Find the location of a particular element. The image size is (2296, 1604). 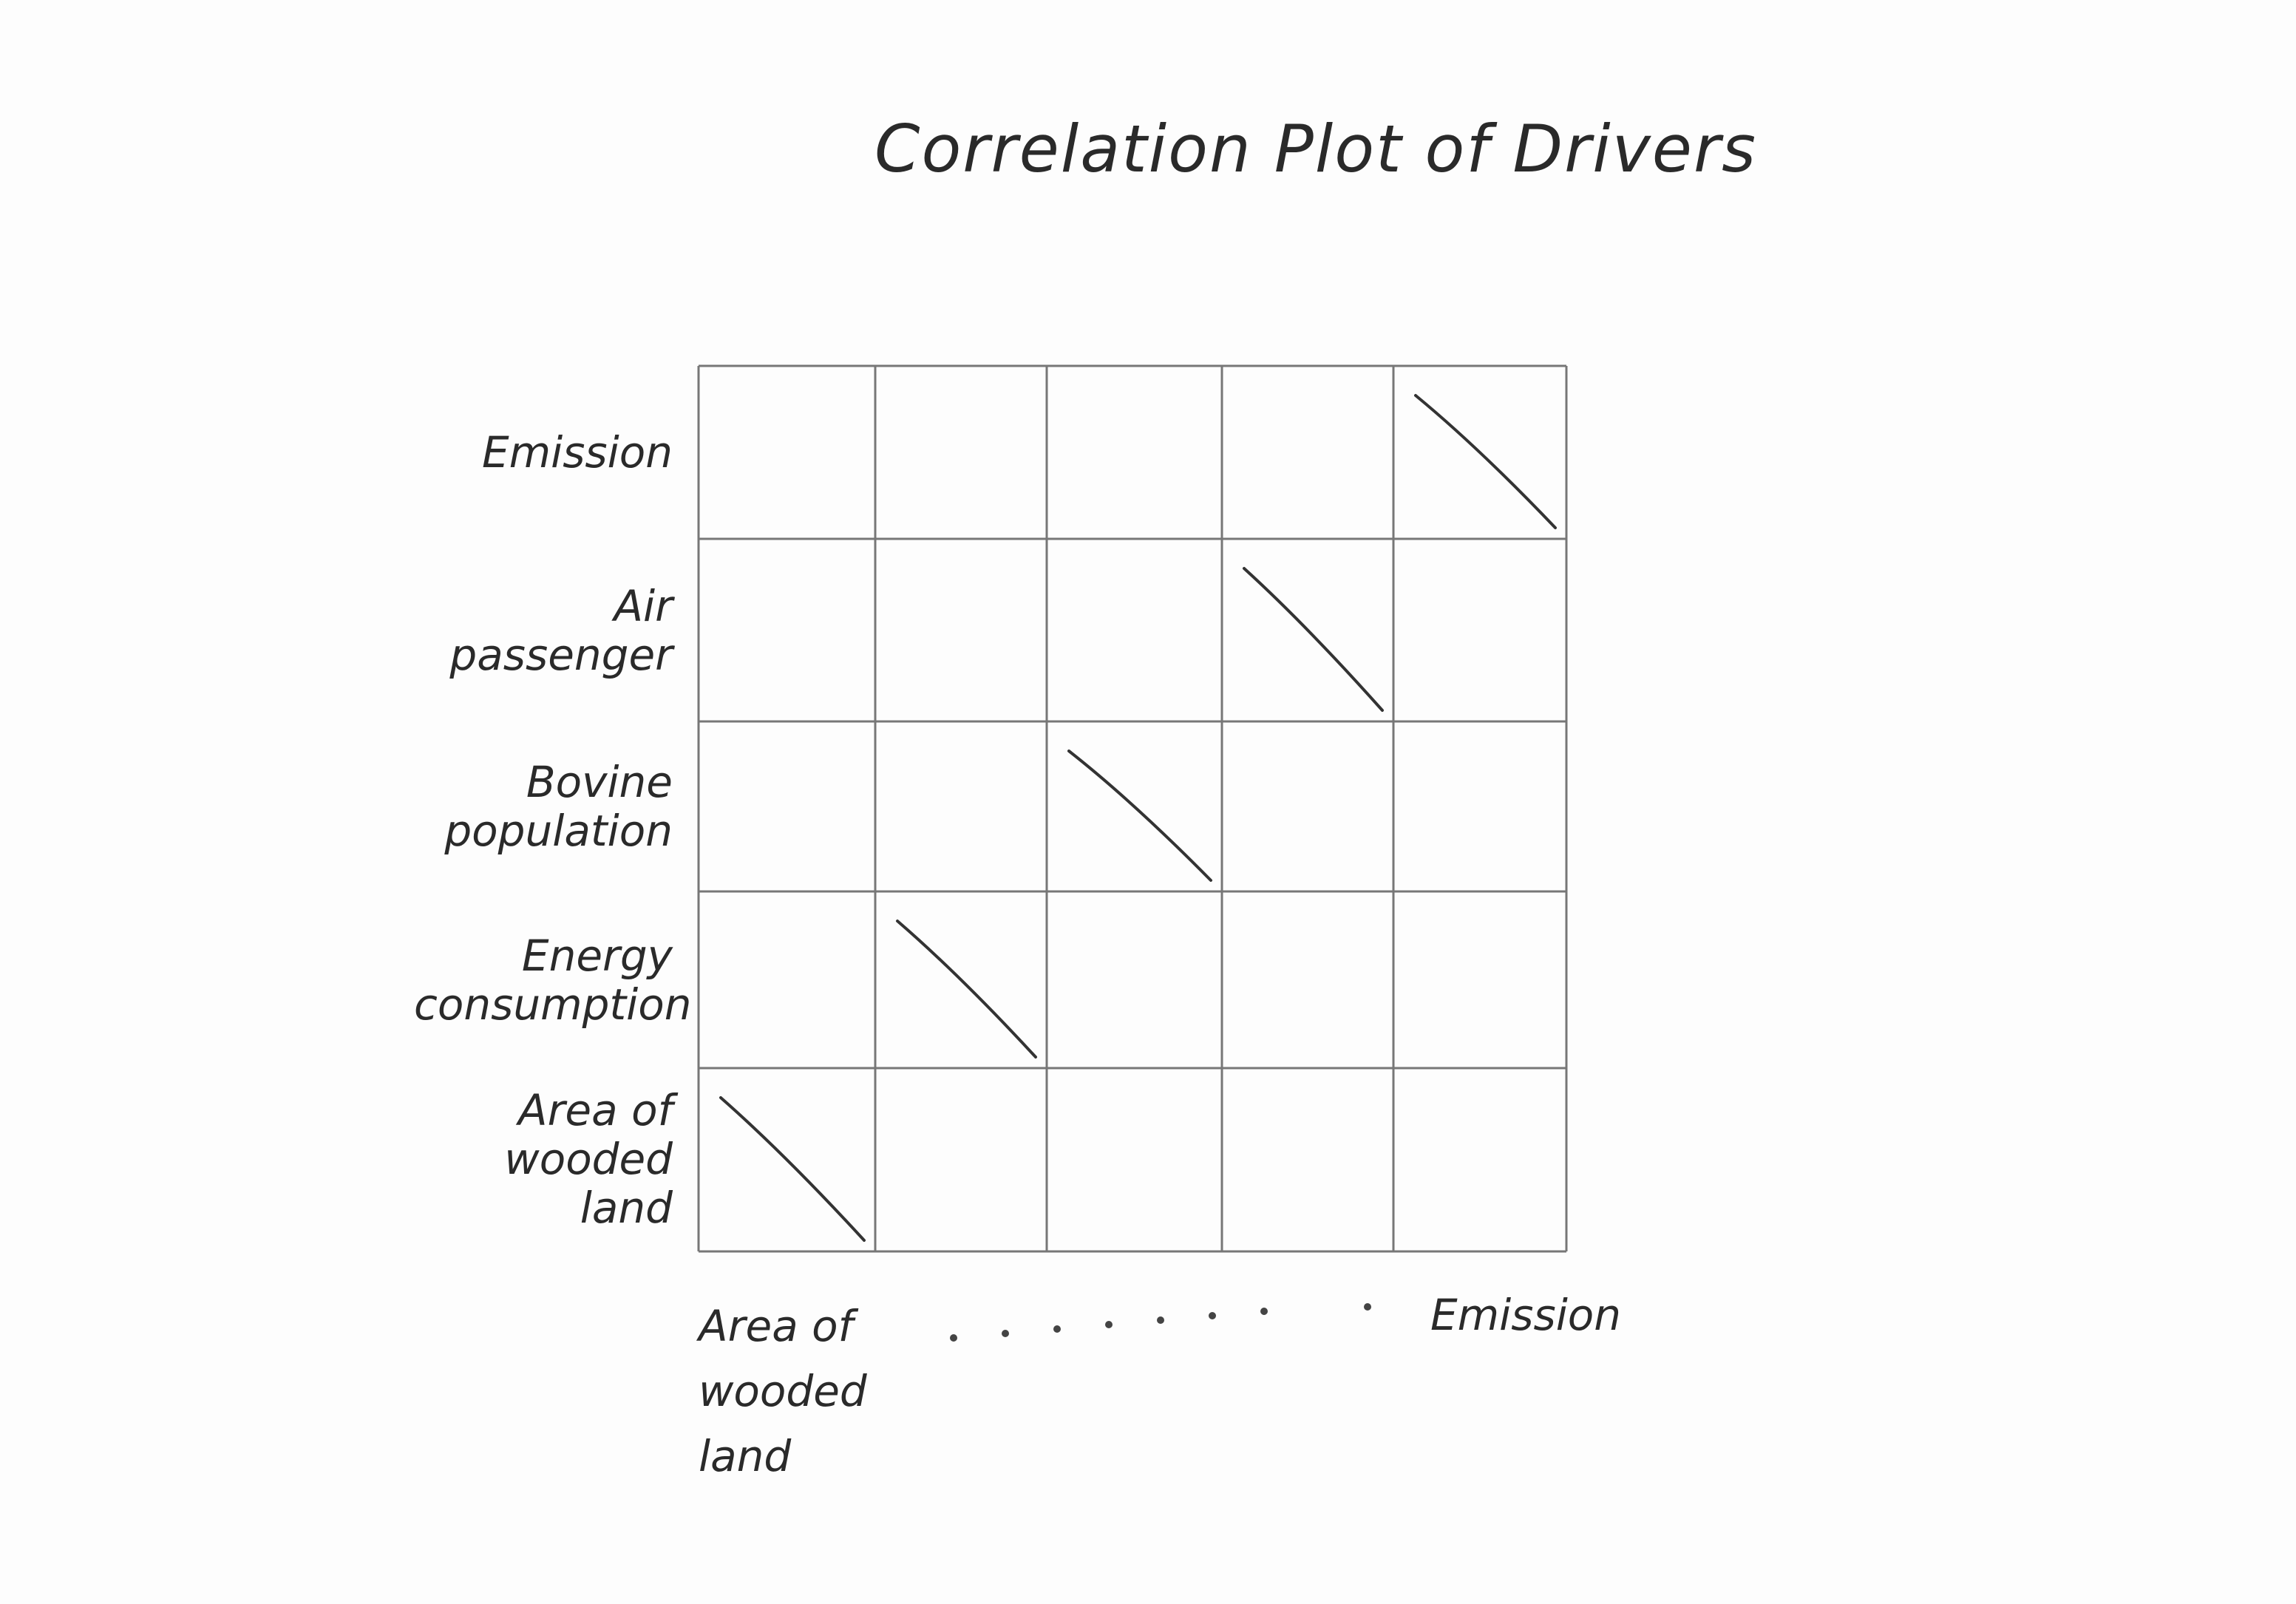

row-label: Area of wooded land is located at coordinates (588, 1159).